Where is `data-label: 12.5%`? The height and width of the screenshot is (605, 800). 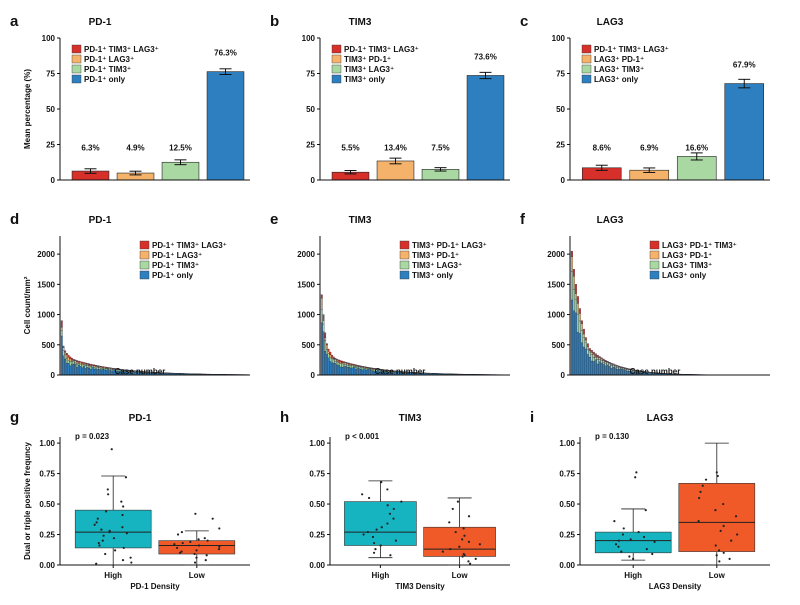
data-label: 12.5% is located at coordinates (180, 148).